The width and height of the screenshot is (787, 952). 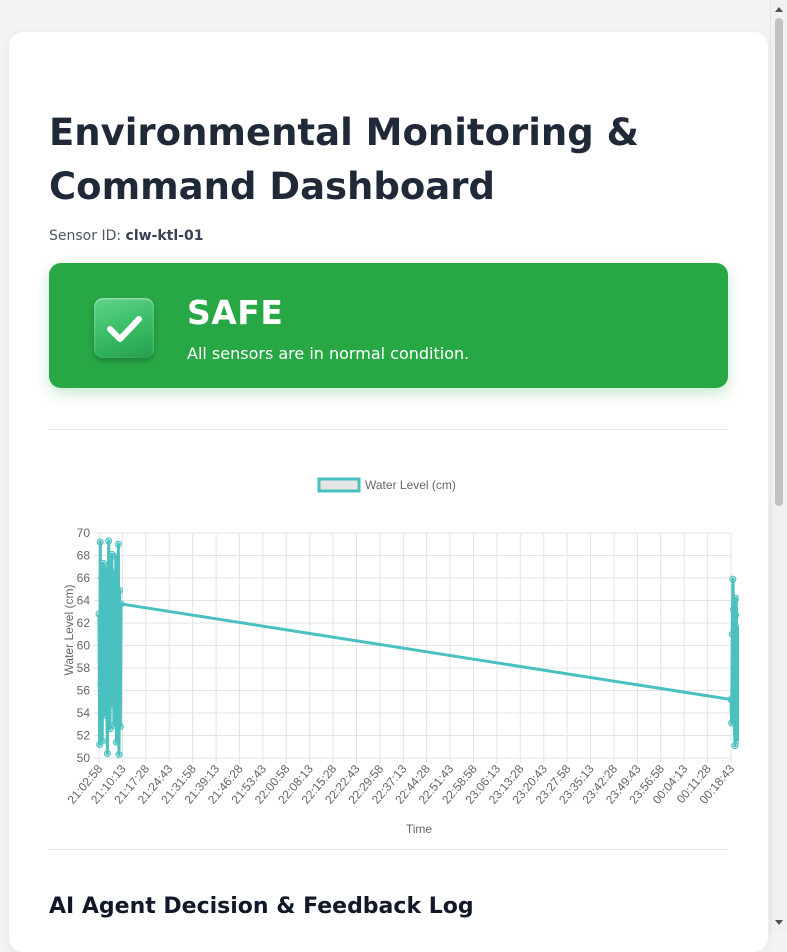 What do you see at coordinates (85, 236) in the screenshot?
I see `sensor-id-label: Sensor ID:` at bounding box center [85, 236].